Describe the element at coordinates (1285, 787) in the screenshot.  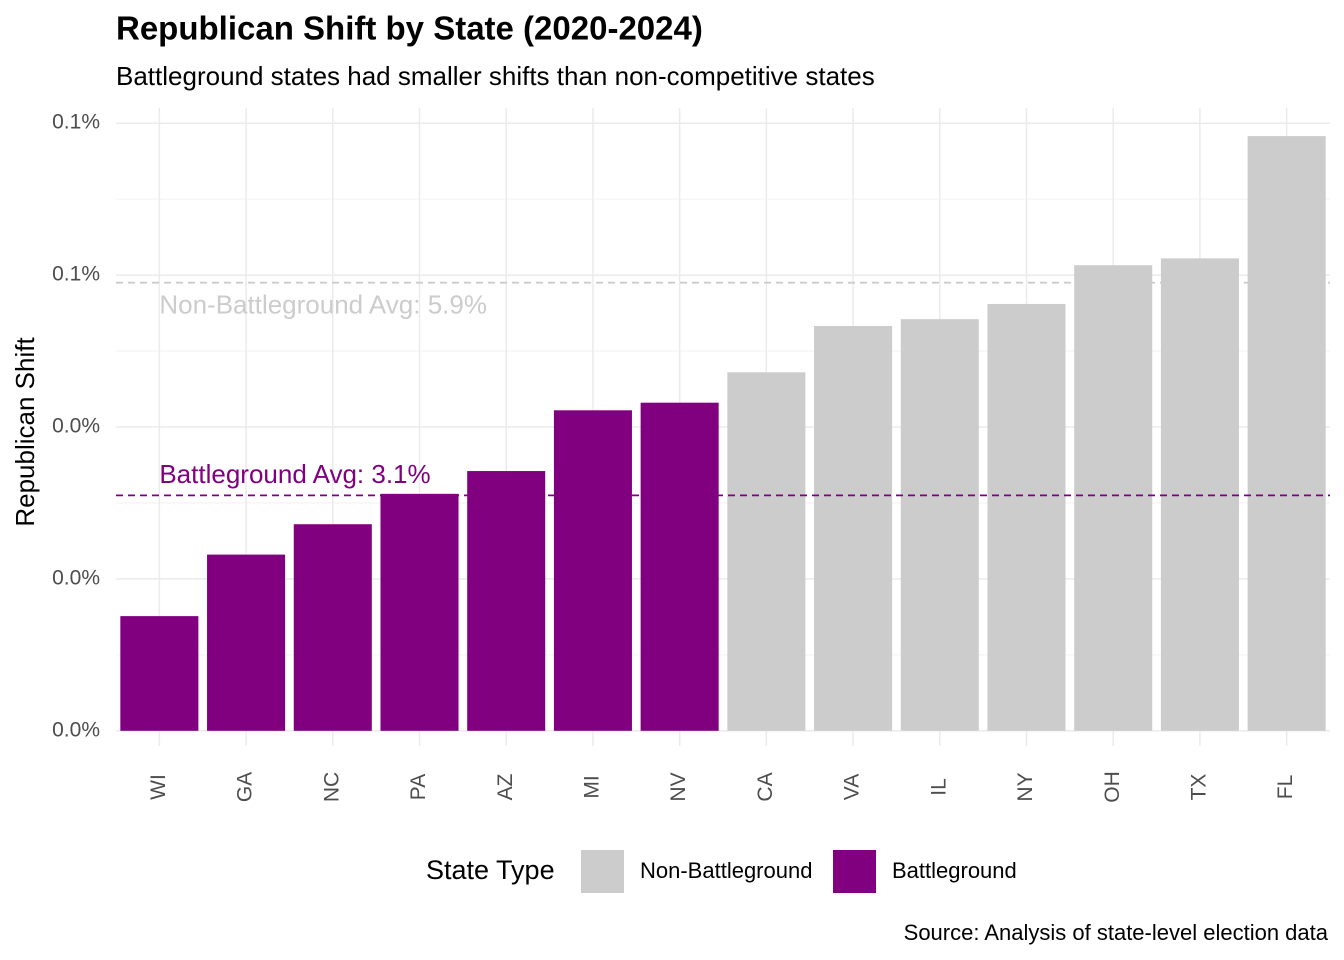
I see `x-tick-label: FL` at that location.